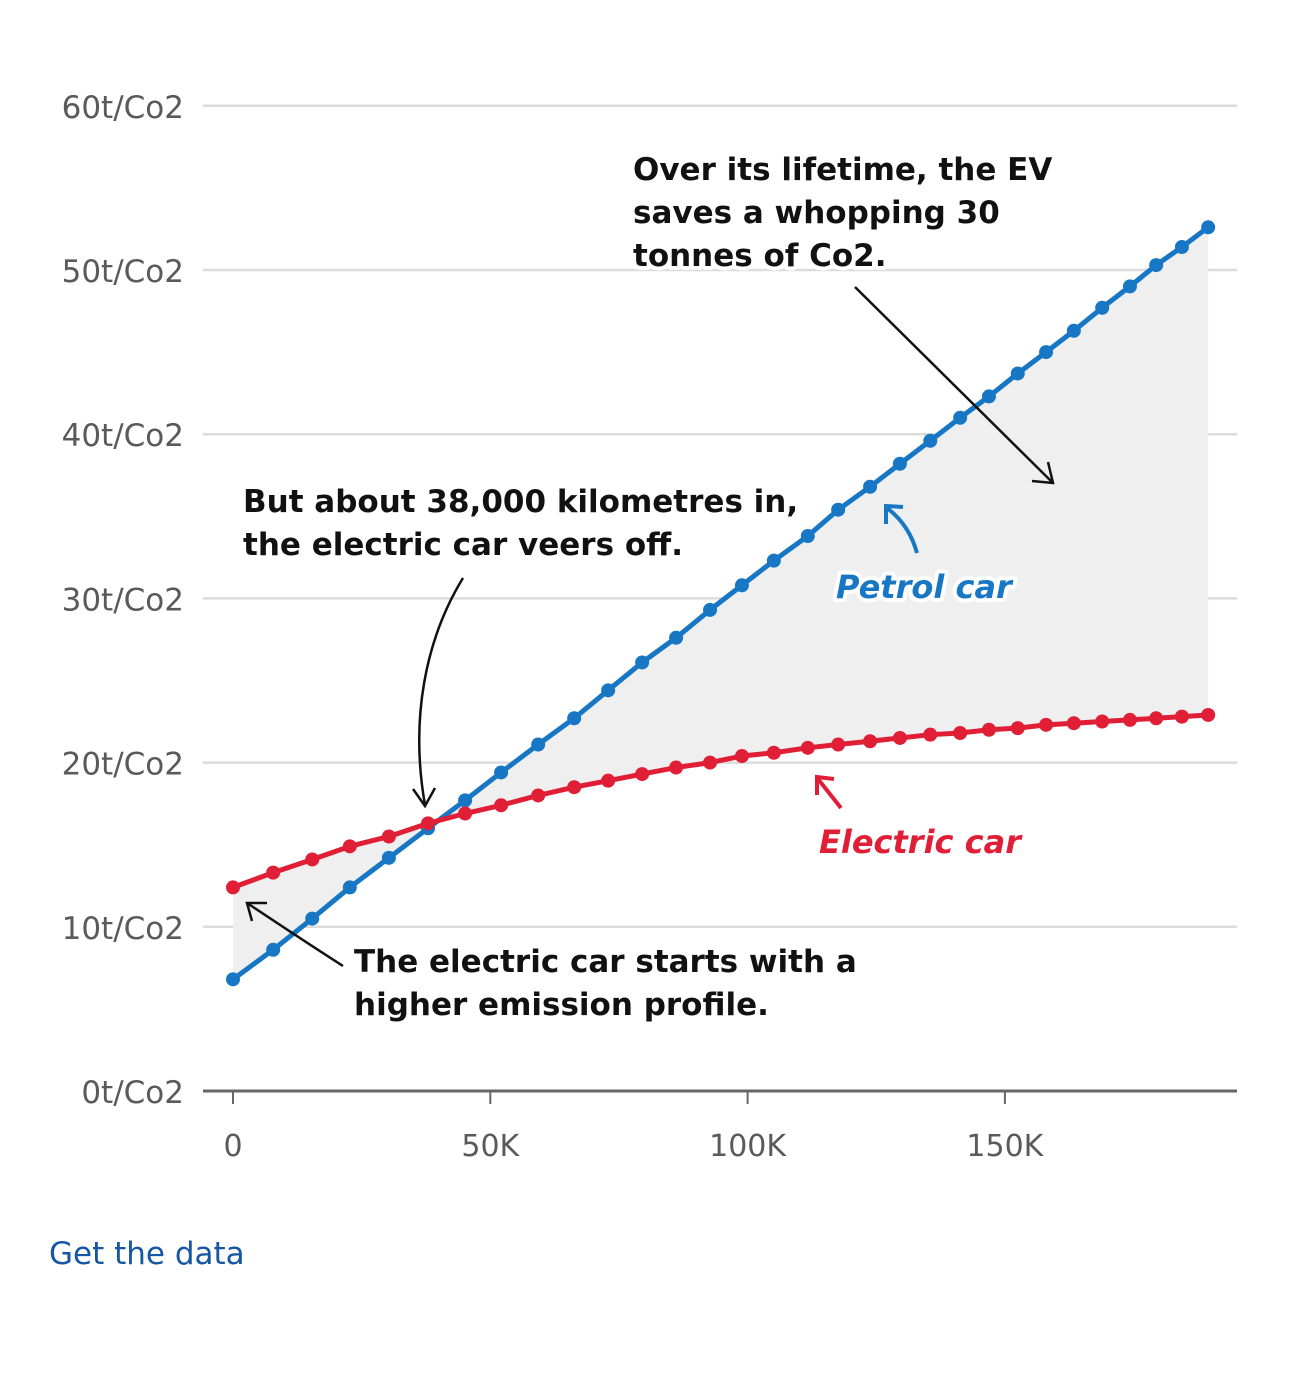 This screenshot has height=1375, width=1290. I want to click on x-tick-label: 150K, so click(1005, 1146).